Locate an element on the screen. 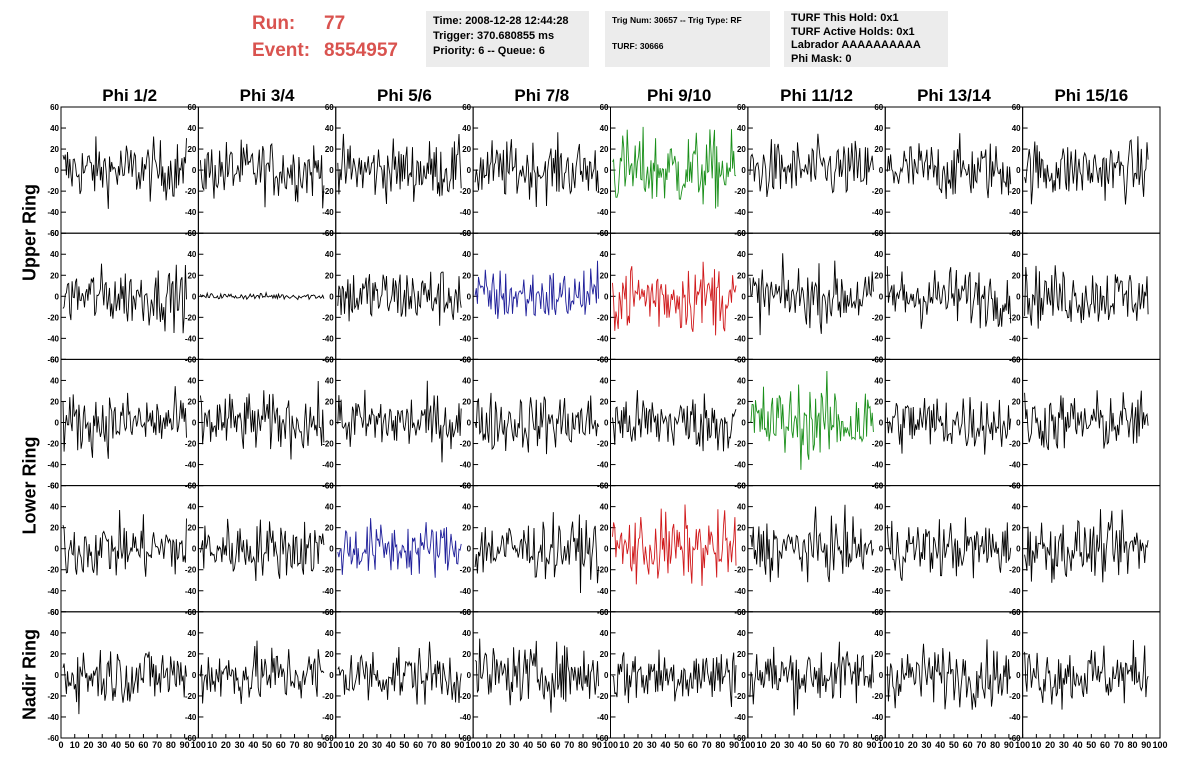 This screenshot has height=772, width=1196. run-number: 77 is located at coordinates (335, 23).